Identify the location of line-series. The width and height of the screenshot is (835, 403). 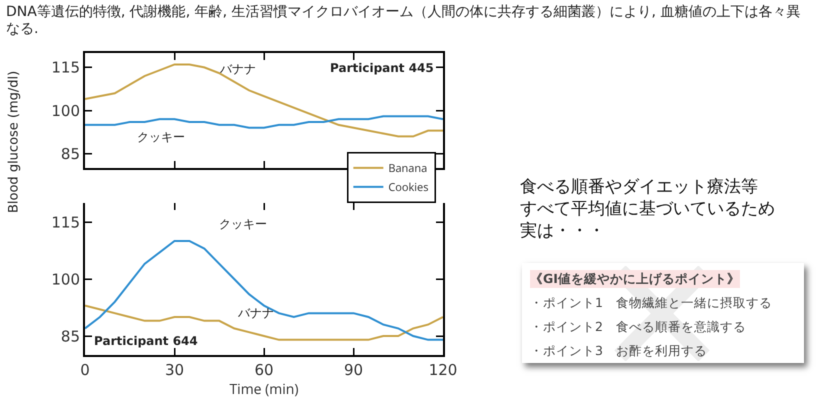
(264, 122).